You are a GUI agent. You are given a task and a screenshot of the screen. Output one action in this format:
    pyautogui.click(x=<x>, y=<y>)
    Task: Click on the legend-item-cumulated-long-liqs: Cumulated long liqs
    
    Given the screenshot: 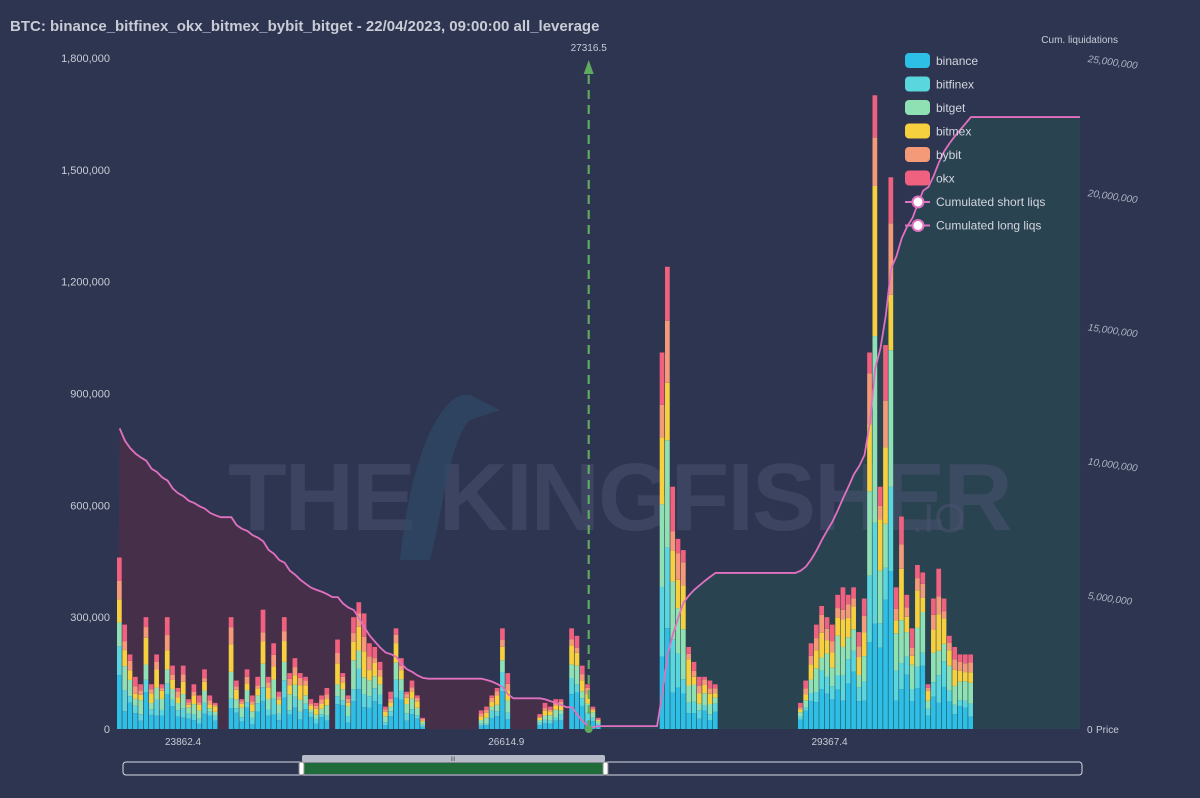 What is the action you would take?
    pyautogui.click(x=973, y=226)
    